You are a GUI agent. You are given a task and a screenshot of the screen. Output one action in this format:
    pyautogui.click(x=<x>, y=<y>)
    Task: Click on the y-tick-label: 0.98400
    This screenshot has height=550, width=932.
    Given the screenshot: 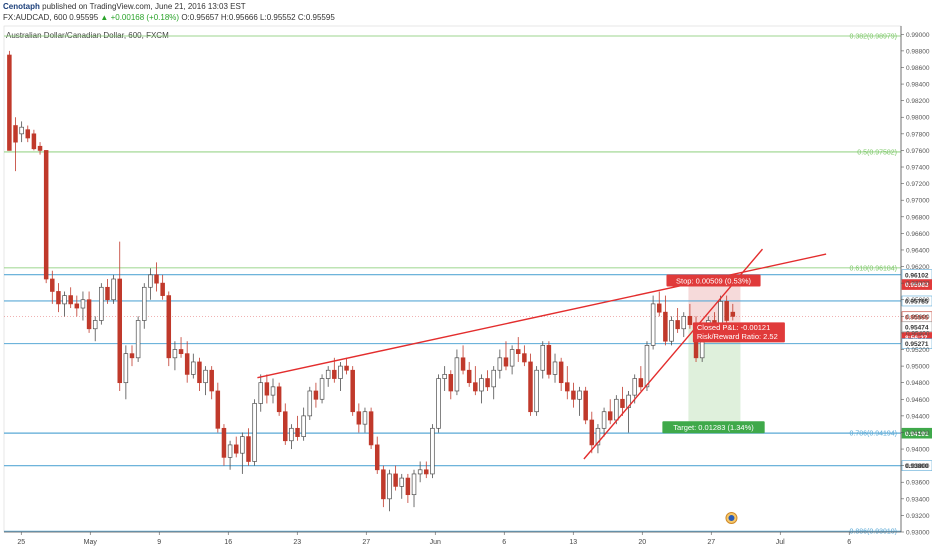 What is the action you would take?
    pyautogui.click(x=918, y=85)
    